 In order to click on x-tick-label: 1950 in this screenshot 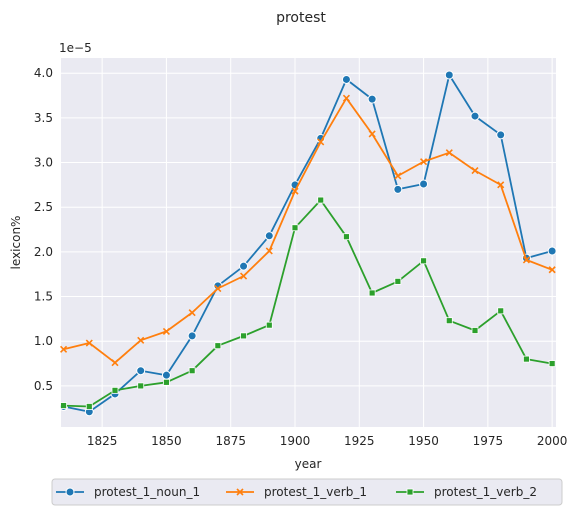, I will do `click(423, 441)`.